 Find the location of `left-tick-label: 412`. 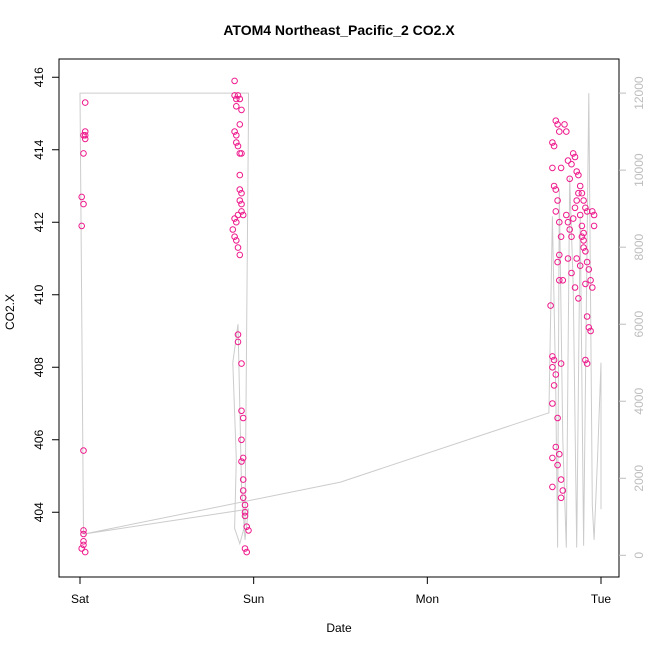

left-tick-label: 412 is located at coordinates (39, 222).